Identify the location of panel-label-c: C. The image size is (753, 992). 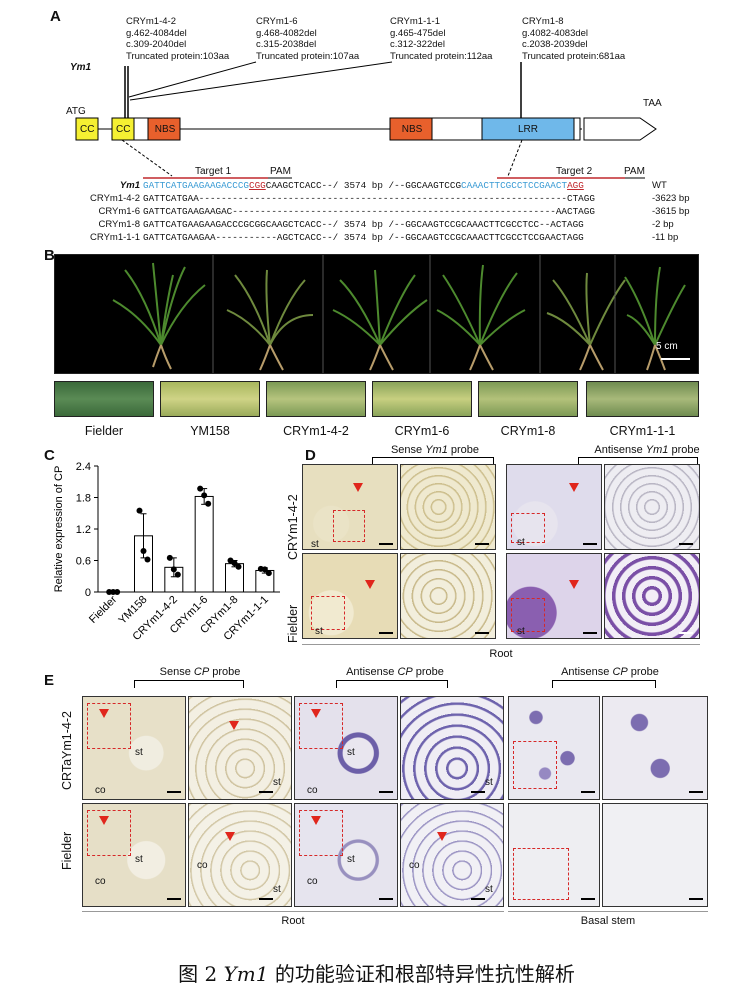
(49, 455).